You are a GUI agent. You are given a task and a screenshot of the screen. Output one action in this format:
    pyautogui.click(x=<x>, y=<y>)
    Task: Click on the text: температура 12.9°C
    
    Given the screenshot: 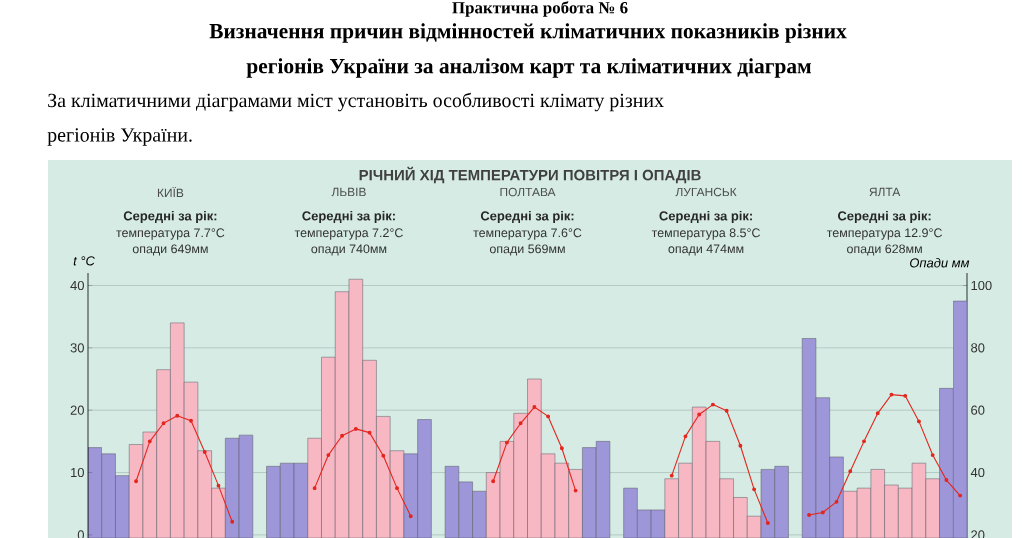 What is the action you would take?
    pyautogui.click(x=884, y=234)
    